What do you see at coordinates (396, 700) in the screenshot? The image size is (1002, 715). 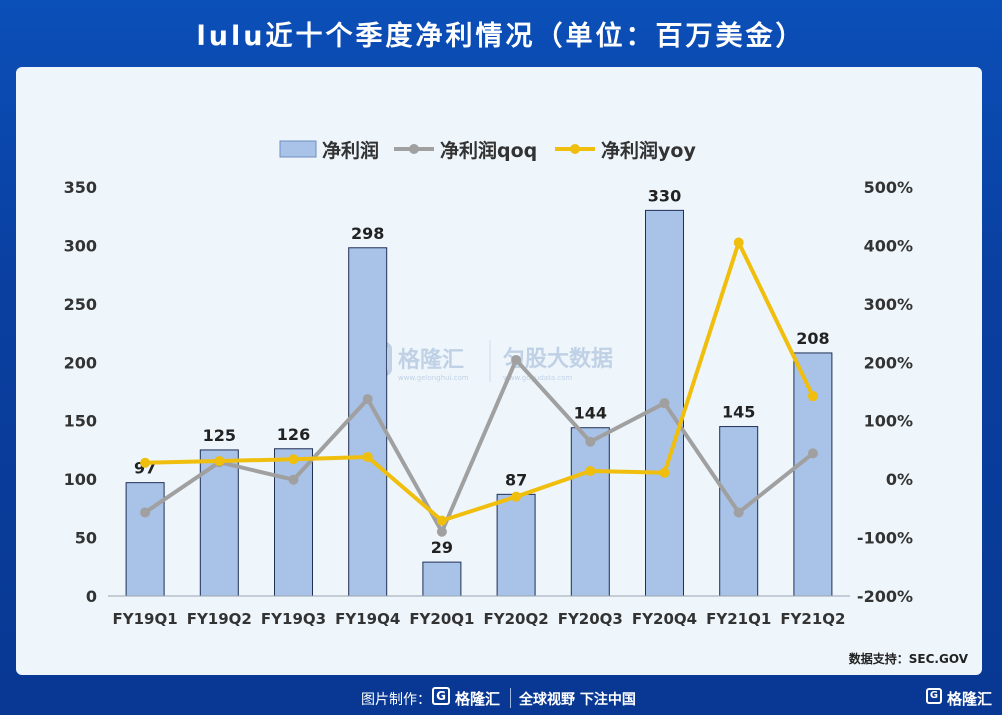 I see `footer-made-by: 图片制作：` at bounding box center [396, 700].